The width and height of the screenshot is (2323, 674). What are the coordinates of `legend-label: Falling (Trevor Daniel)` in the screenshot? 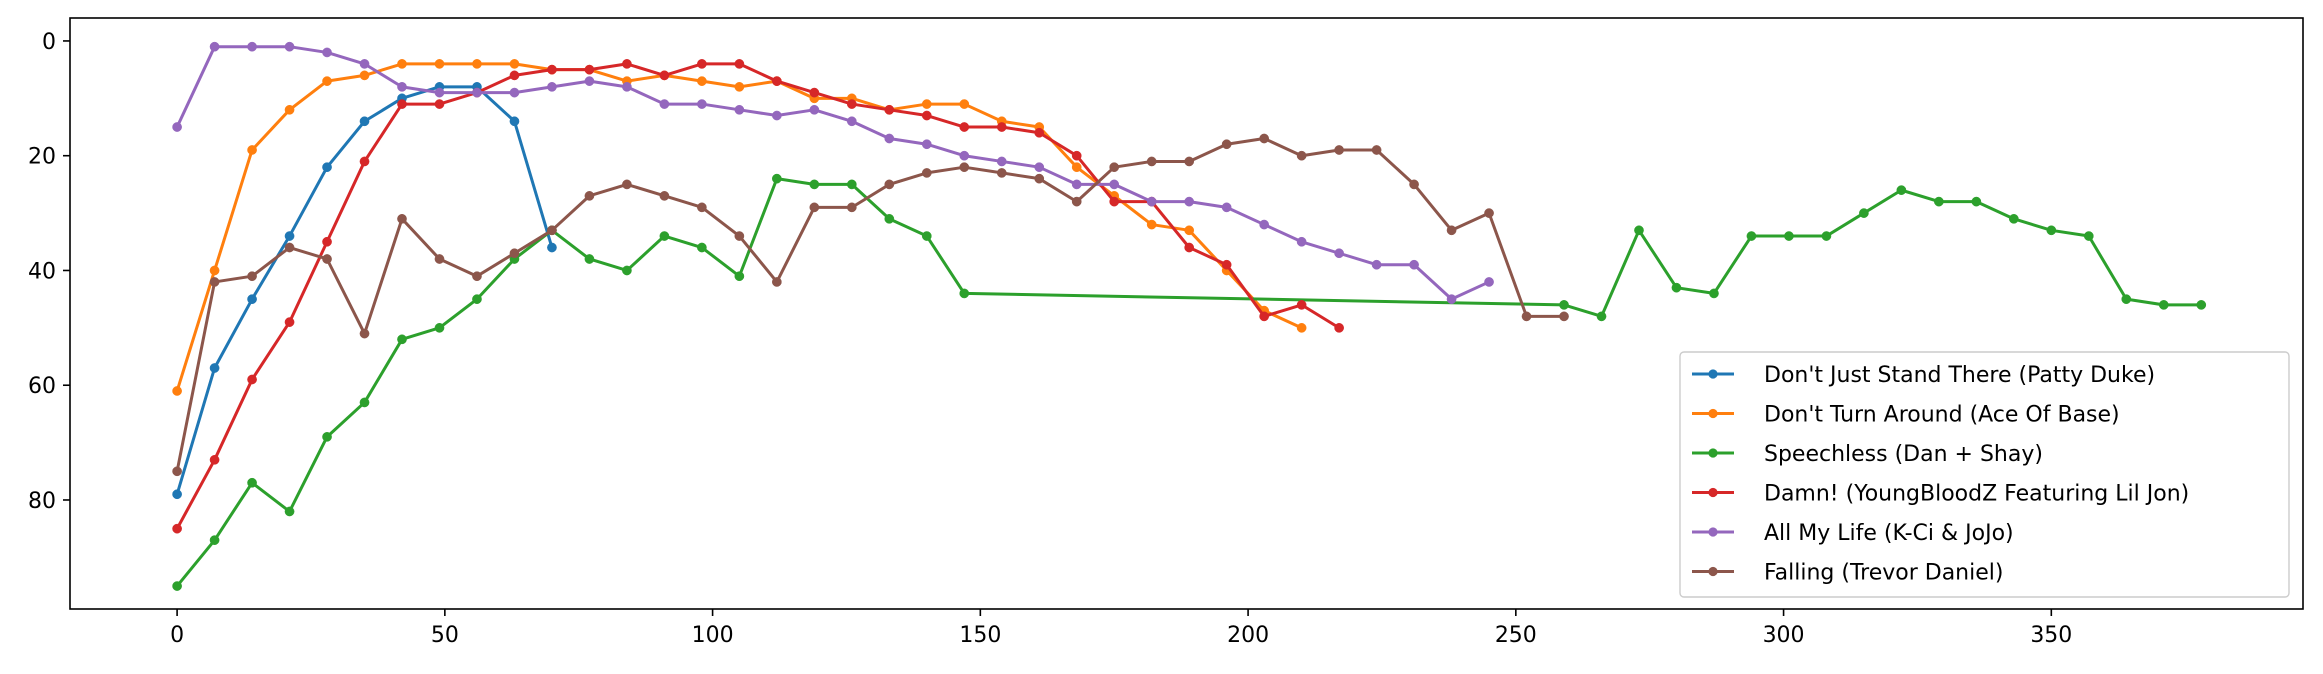 It's located at (1883, 573).